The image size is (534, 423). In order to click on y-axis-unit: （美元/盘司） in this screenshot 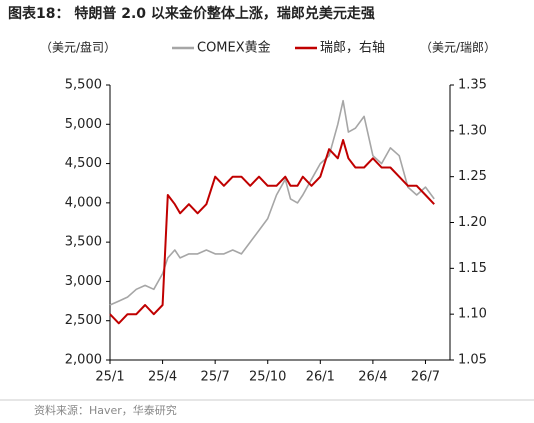, I will do `click(78, 47)`.